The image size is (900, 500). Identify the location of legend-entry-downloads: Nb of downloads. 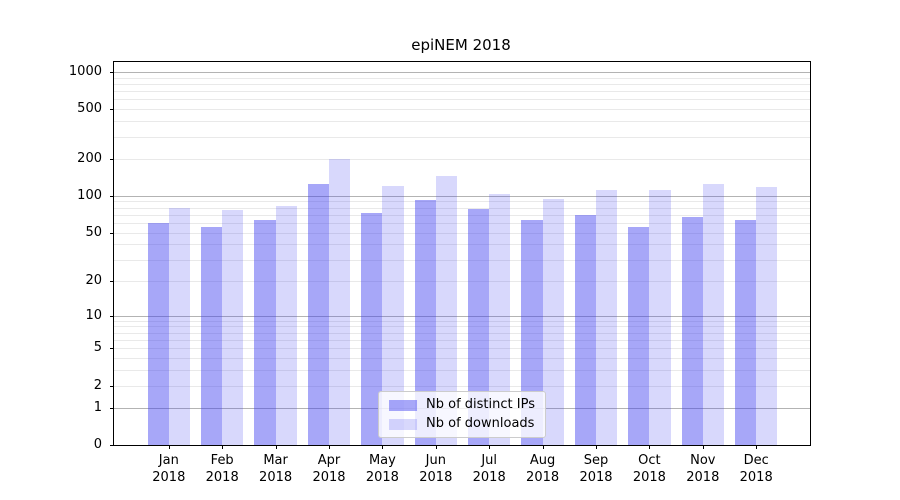
(462, 424).